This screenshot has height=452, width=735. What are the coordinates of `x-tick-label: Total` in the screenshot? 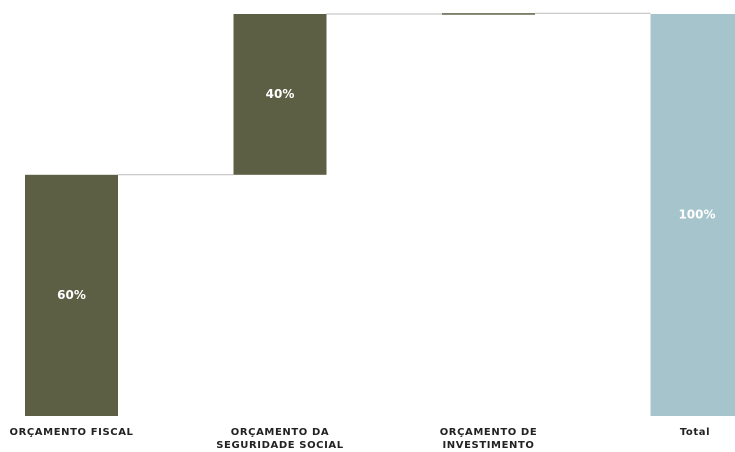 It's located at (695, 432).